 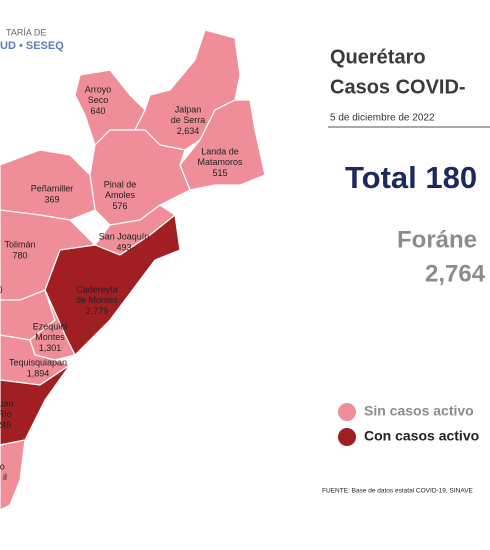 I want to click on municipality-cases: 2,634, so click(x=188, y=131).